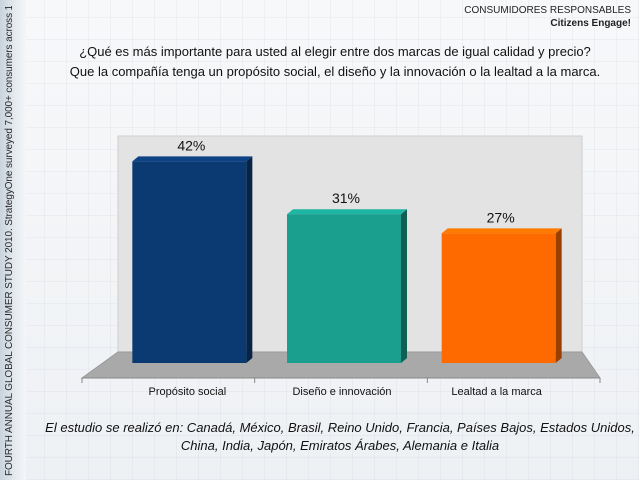  Describe the element at coordinates (496, 392) in the screenshot. I see `category-label-2: Lealtad a la marca` at that location.